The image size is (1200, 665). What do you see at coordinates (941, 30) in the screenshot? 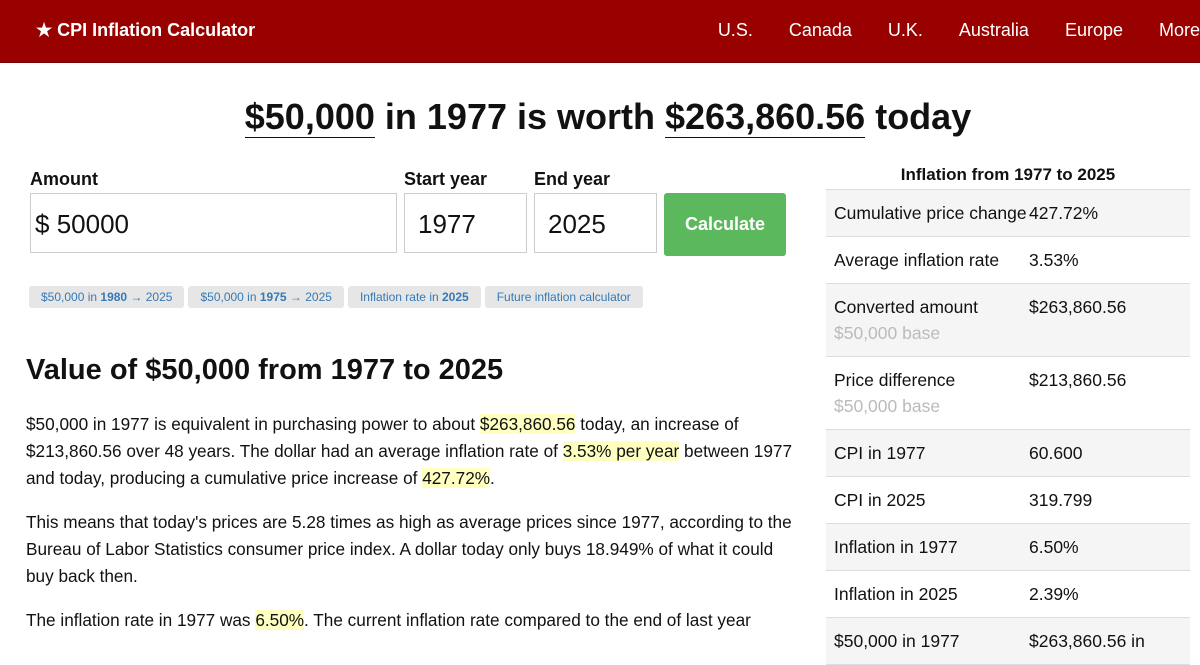
I see `nav-links: U.S. Canada U.K. Australia Europe More` at bounding box center [941, 30].